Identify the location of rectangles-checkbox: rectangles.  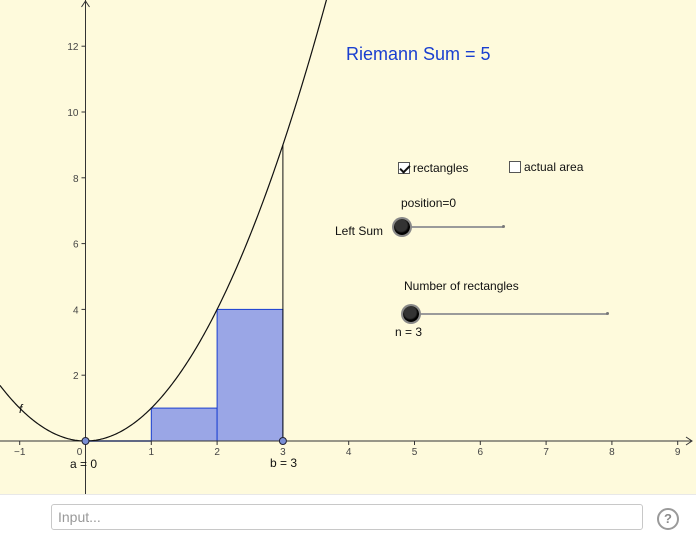
(433, 168).